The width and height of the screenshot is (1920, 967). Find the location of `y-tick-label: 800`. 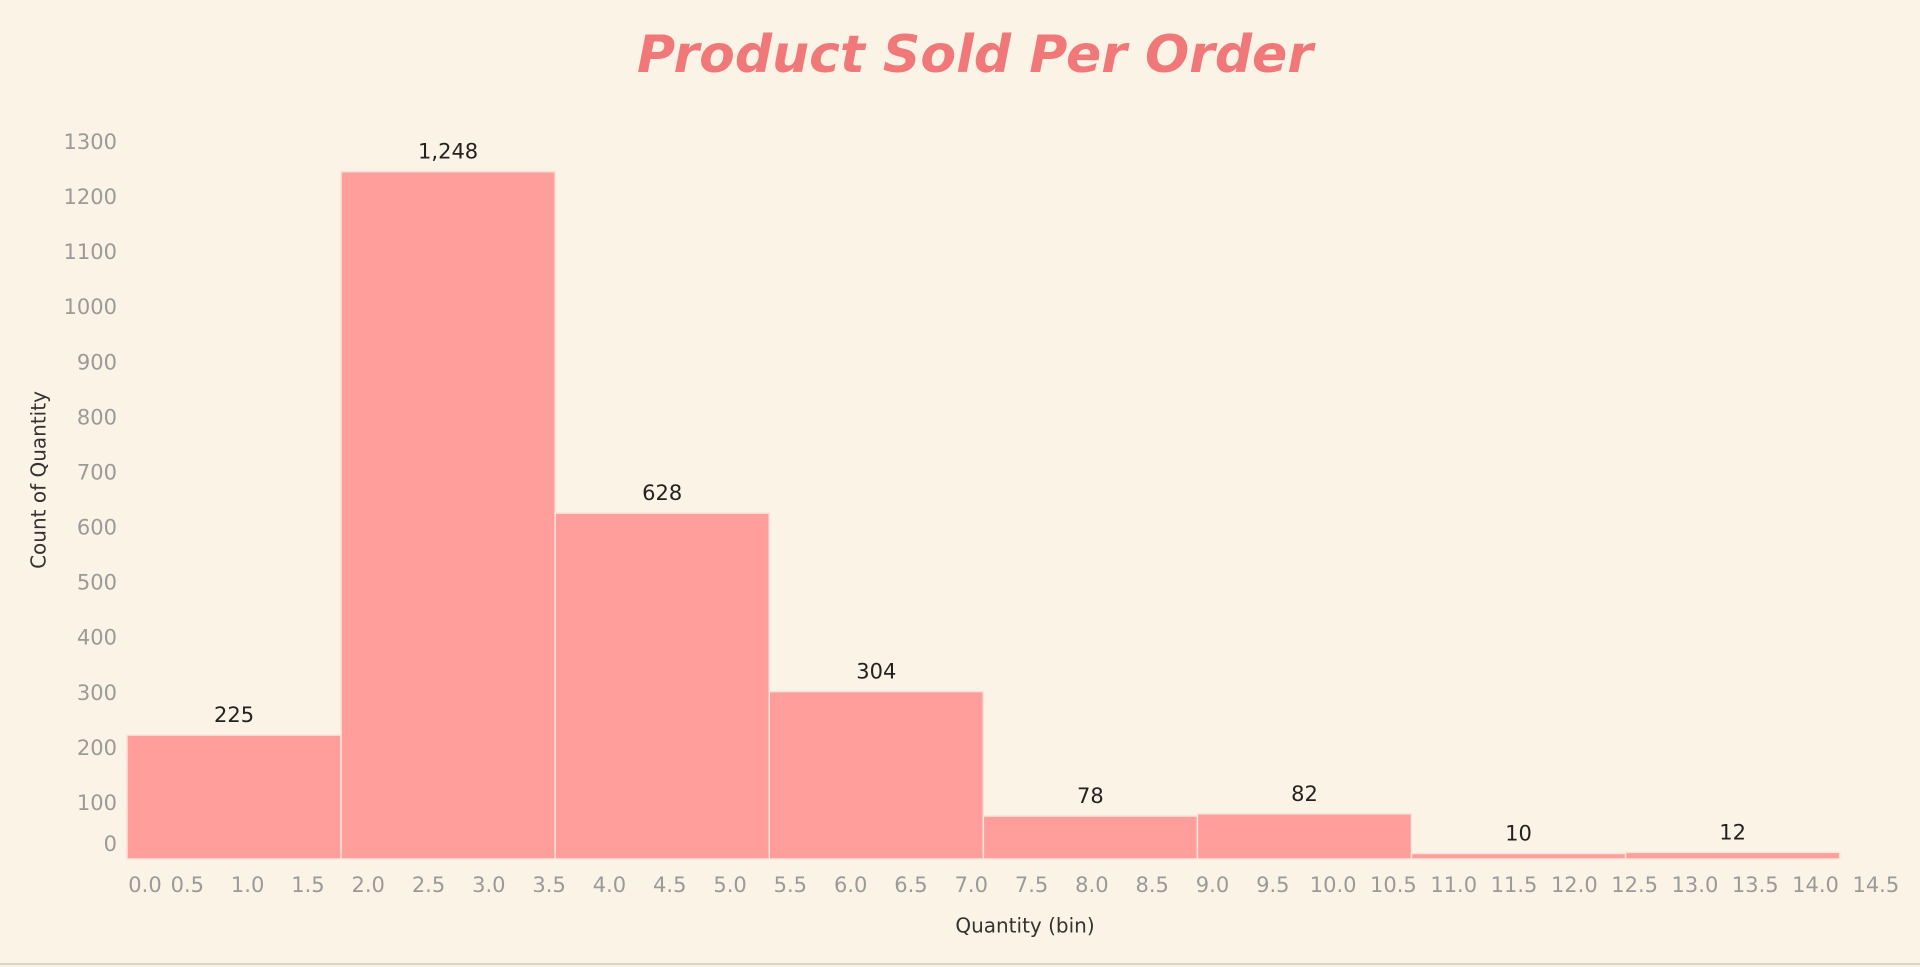

y-tick-label: 800 is located at coordinates (97, 417).